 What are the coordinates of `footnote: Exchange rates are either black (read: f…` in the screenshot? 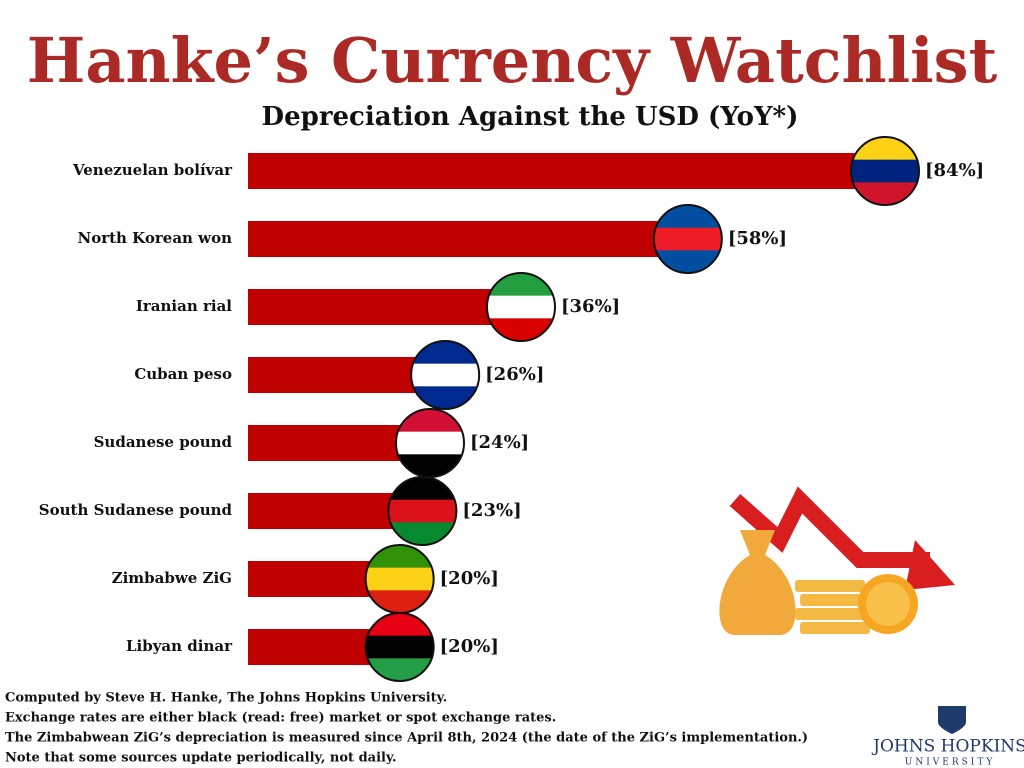 It's located at (280, 718).